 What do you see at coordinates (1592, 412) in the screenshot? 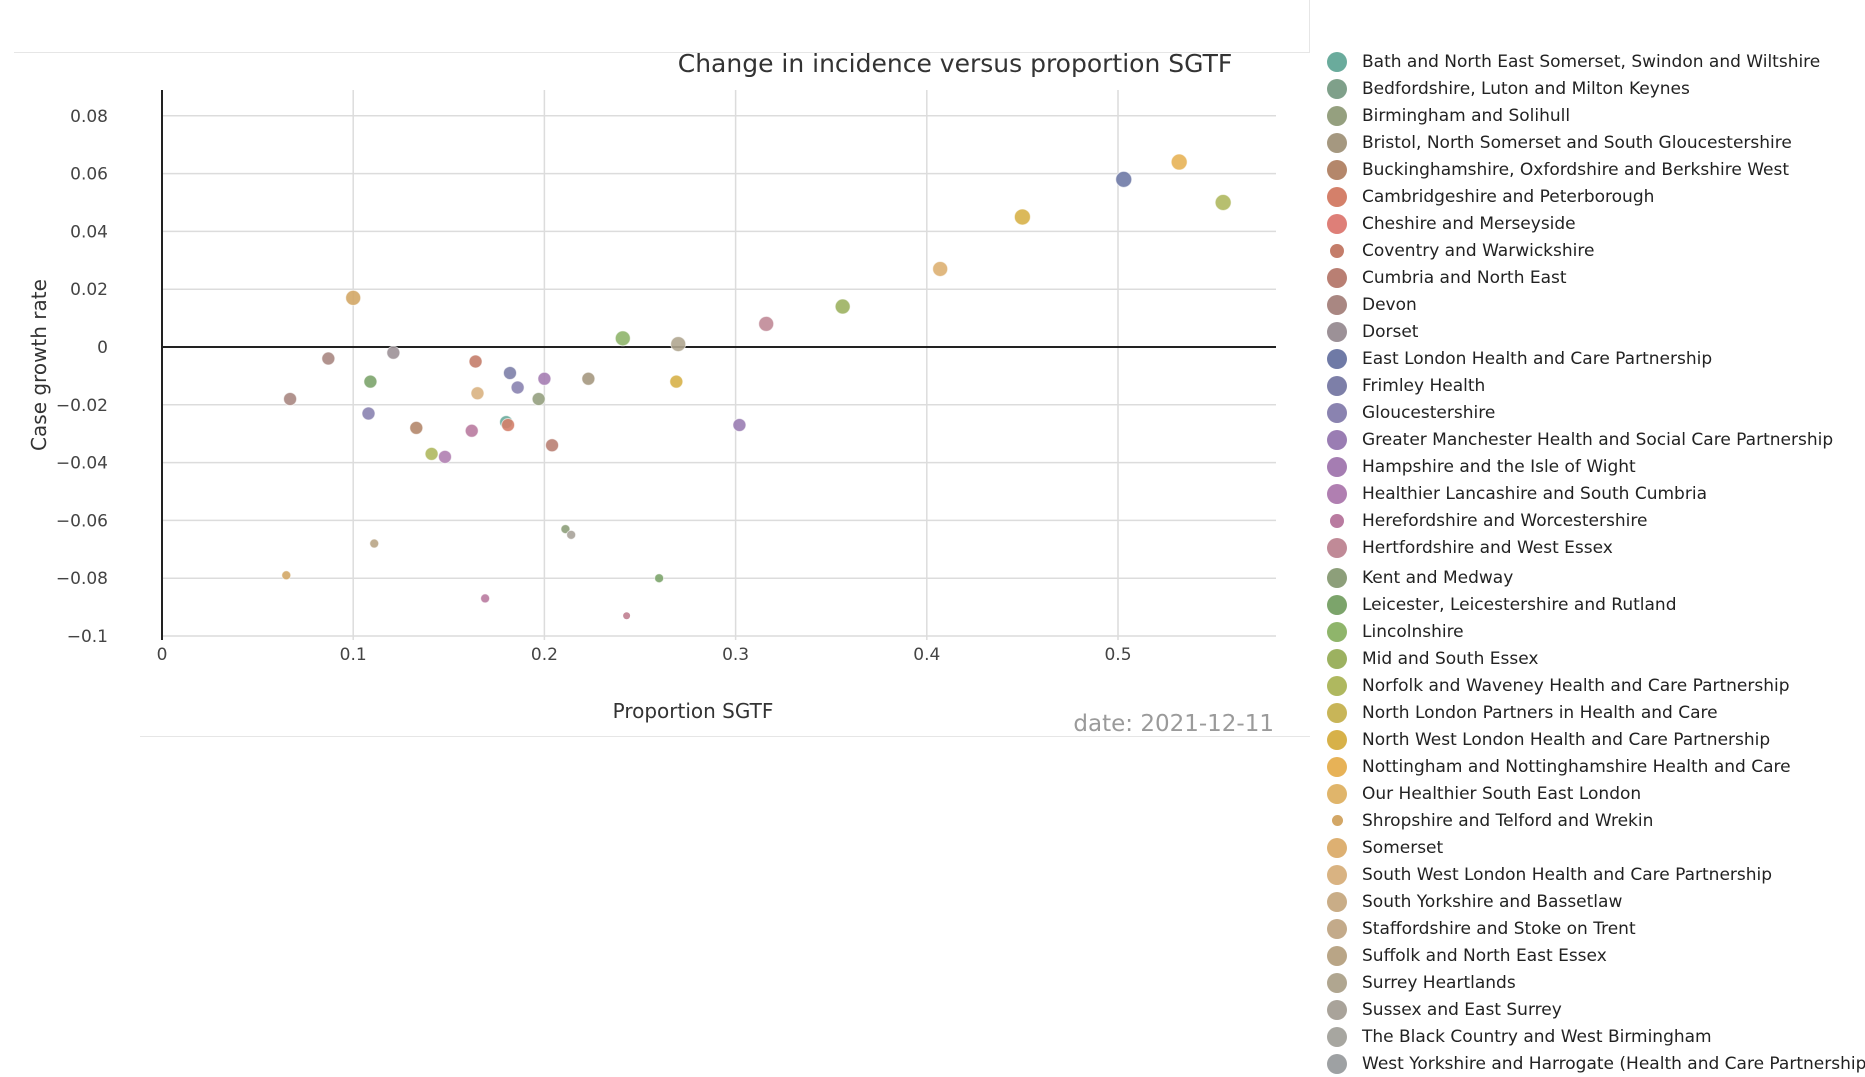
I see `legend-item: Gloucestershire` at bounding box center [1592, 412].